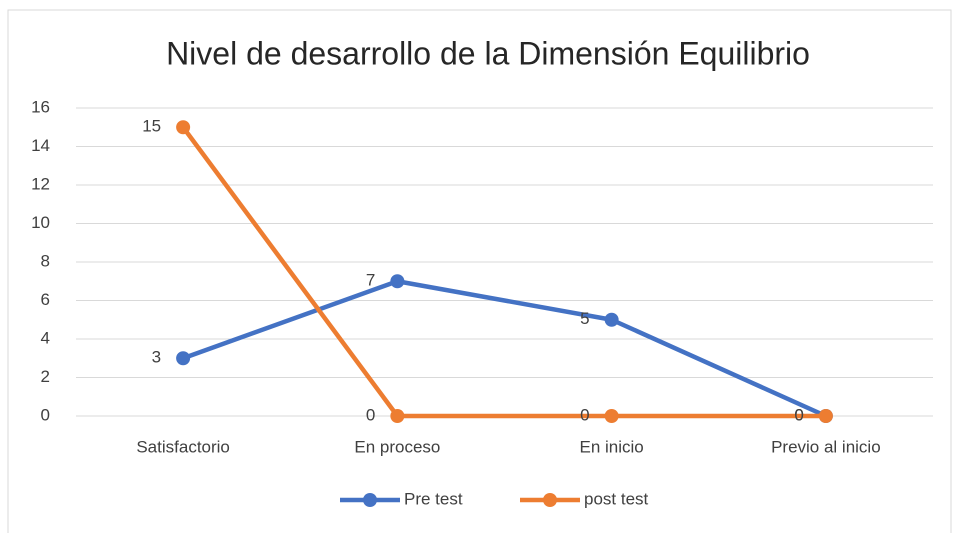 This screenshot has width=955, height=533. I want to click on y-tick-label: 2, so click(45, 376).